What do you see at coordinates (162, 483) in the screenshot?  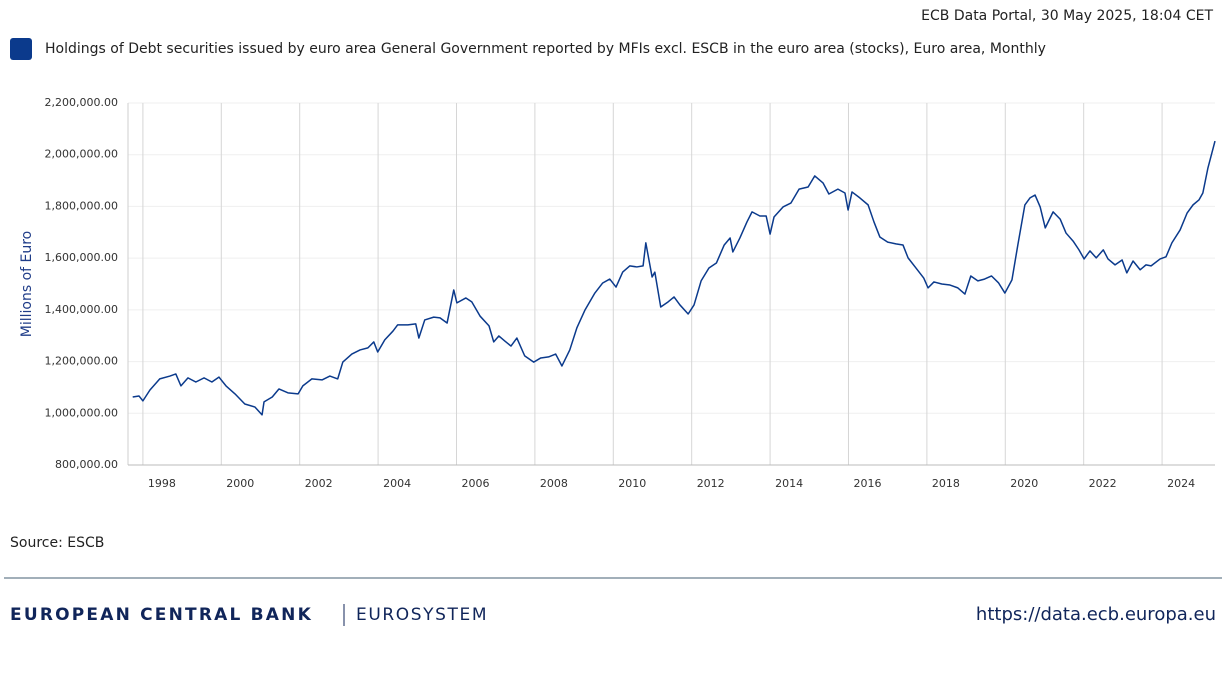 I see `x-tick-label: 1998` at bounding box center [162, 483].